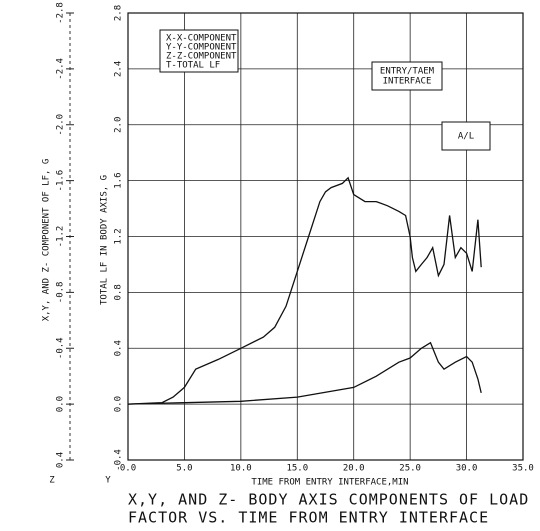  Describe the element at coordinates (184, 469) in the screenshot. I see `x-tick-label: 5.0` at that location.